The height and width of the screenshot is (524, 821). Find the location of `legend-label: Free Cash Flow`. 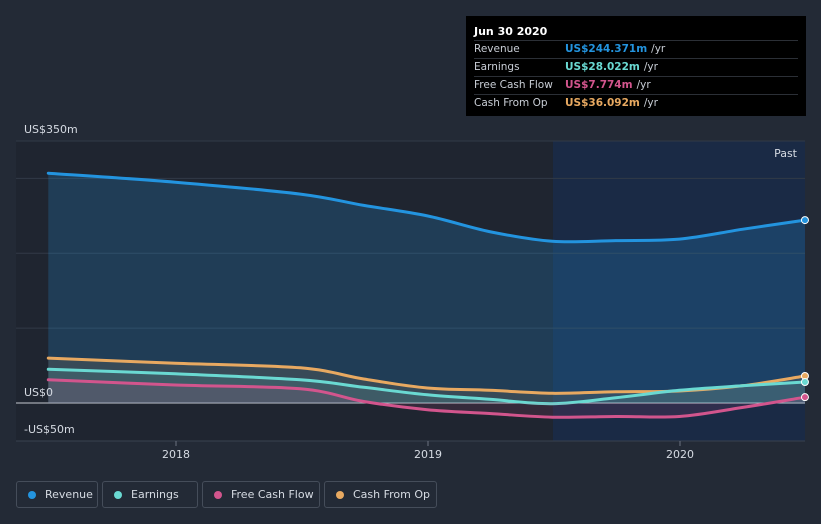

legend-label: Free Cash Flow is located at coordinates (272, 494).